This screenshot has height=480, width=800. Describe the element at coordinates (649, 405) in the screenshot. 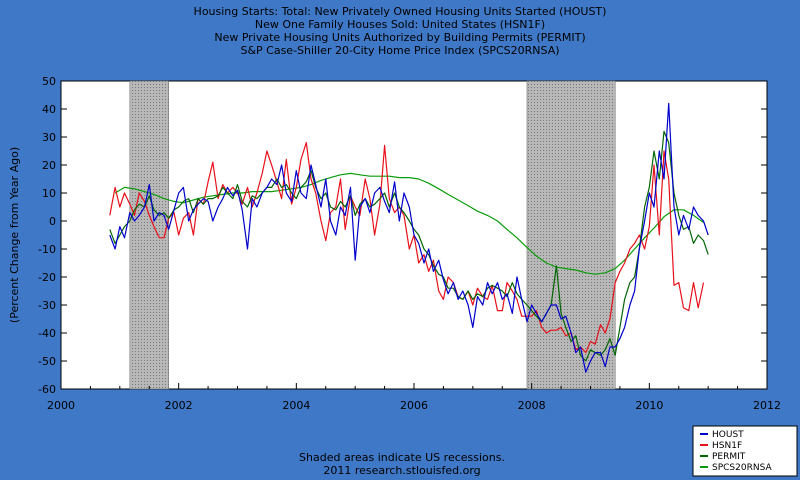

I see `x-tick-label: 2010` at that location.